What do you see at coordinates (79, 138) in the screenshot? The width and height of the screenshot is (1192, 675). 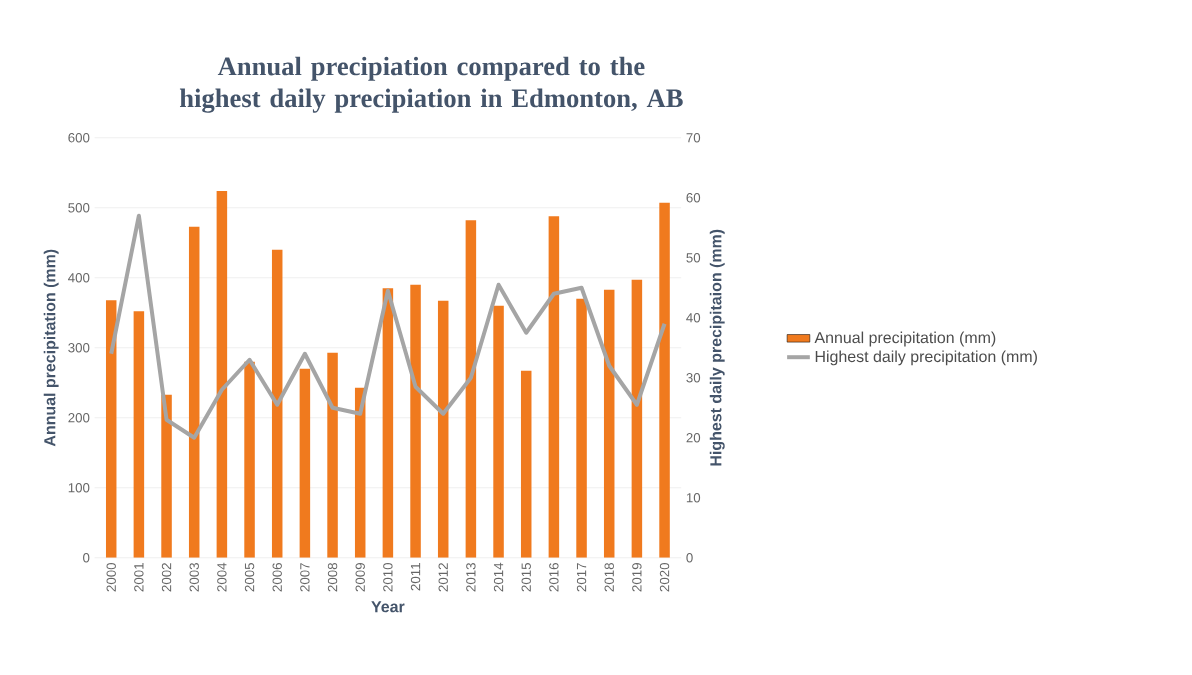 I see `y-tick-label: 600` at bounding box center [79, 138].